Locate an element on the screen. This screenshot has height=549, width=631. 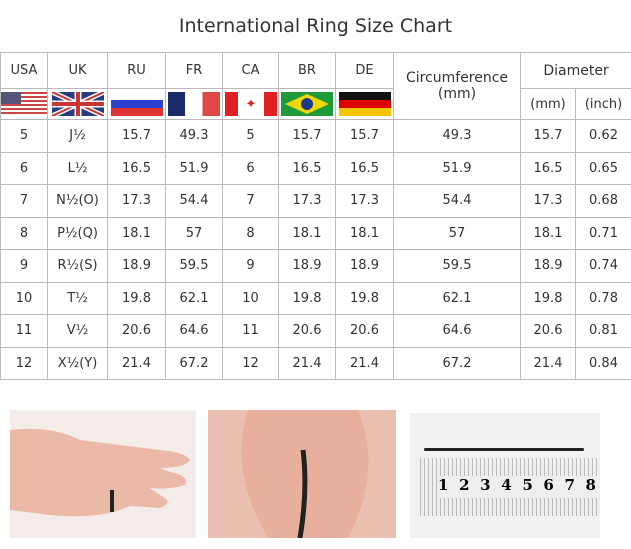
uk-flag is located at coordinates (77, 104).